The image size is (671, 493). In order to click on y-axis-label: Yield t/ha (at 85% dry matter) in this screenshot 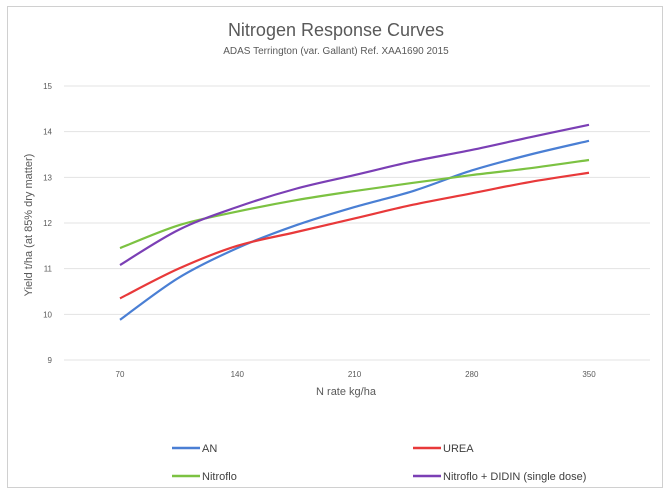, I will do `click(29, 225)`.